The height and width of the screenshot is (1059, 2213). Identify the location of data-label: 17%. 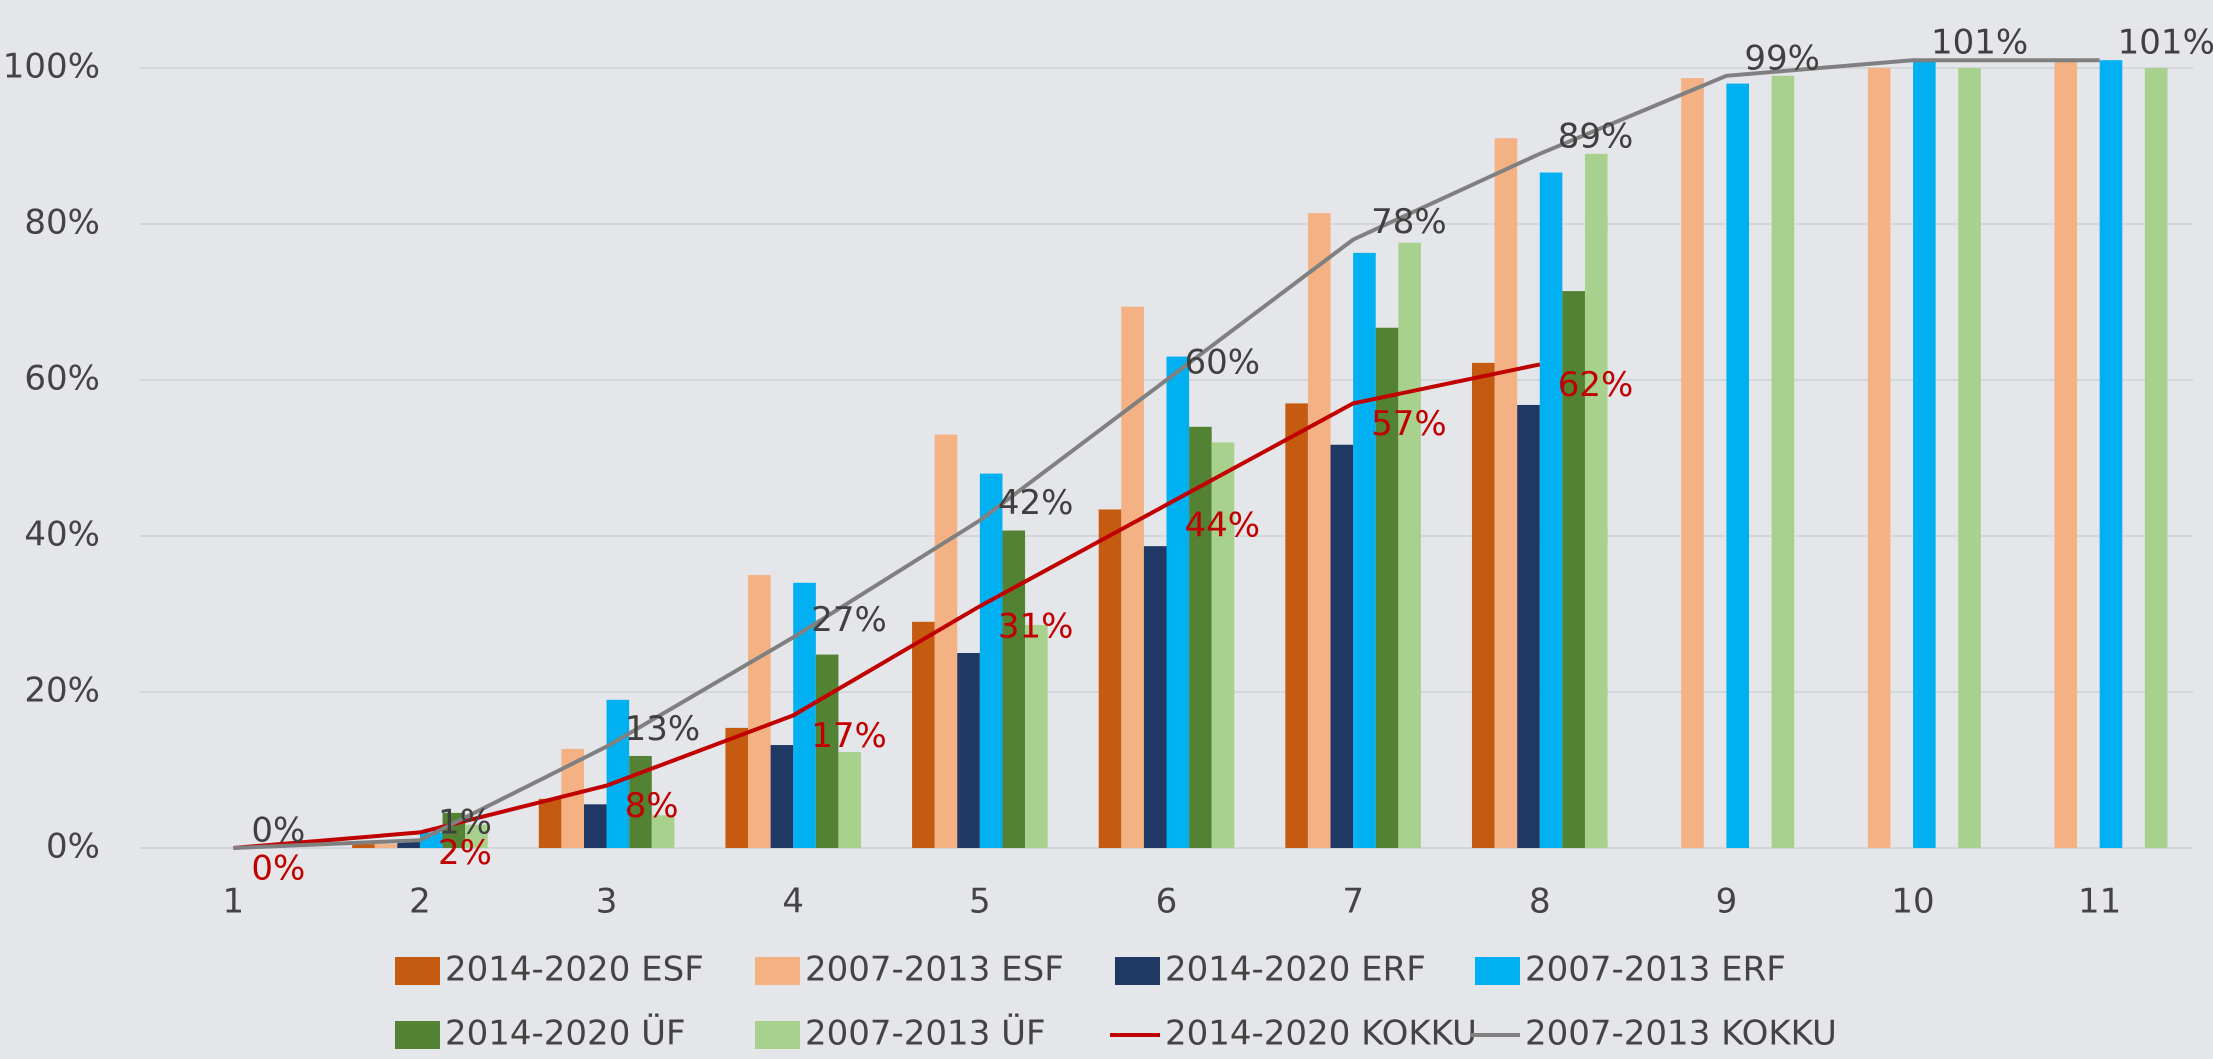
(849, 736).